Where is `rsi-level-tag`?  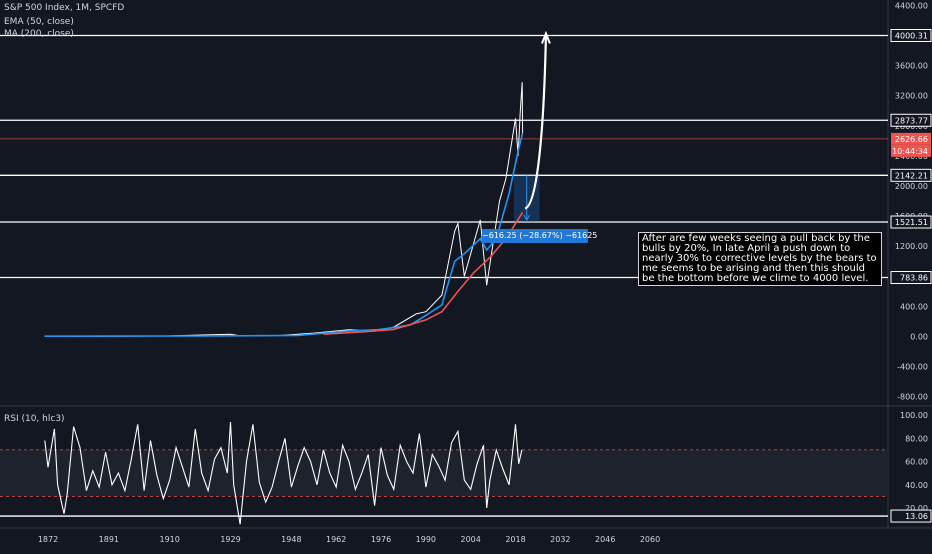
rsi-level-tag is located at coordinates (911, 516).